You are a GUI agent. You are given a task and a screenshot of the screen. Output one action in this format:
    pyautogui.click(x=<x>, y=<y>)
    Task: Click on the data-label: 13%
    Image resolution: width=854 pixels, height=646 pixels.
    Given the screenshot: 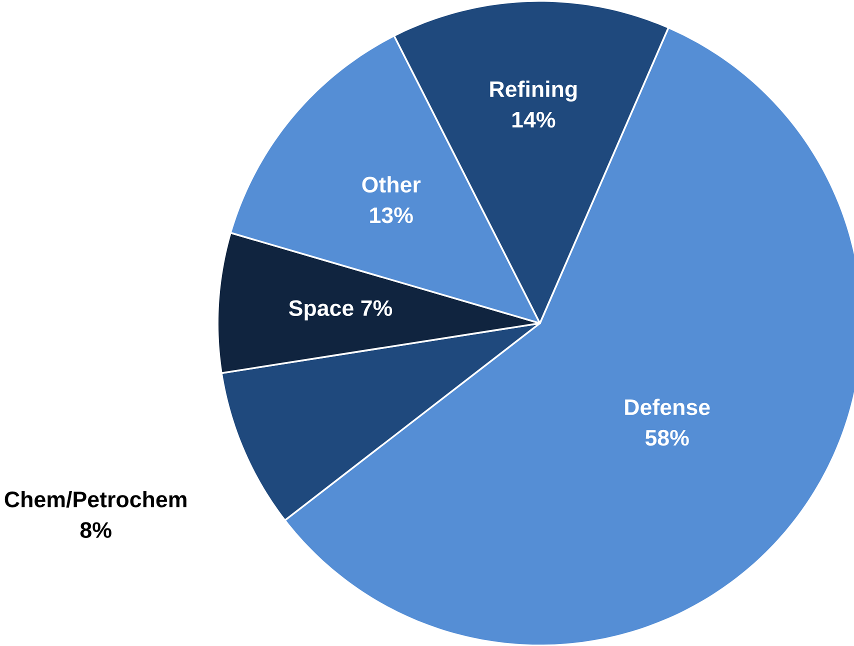 What is the action you would take?
    pyautogui.click(x=391, y=215)
    